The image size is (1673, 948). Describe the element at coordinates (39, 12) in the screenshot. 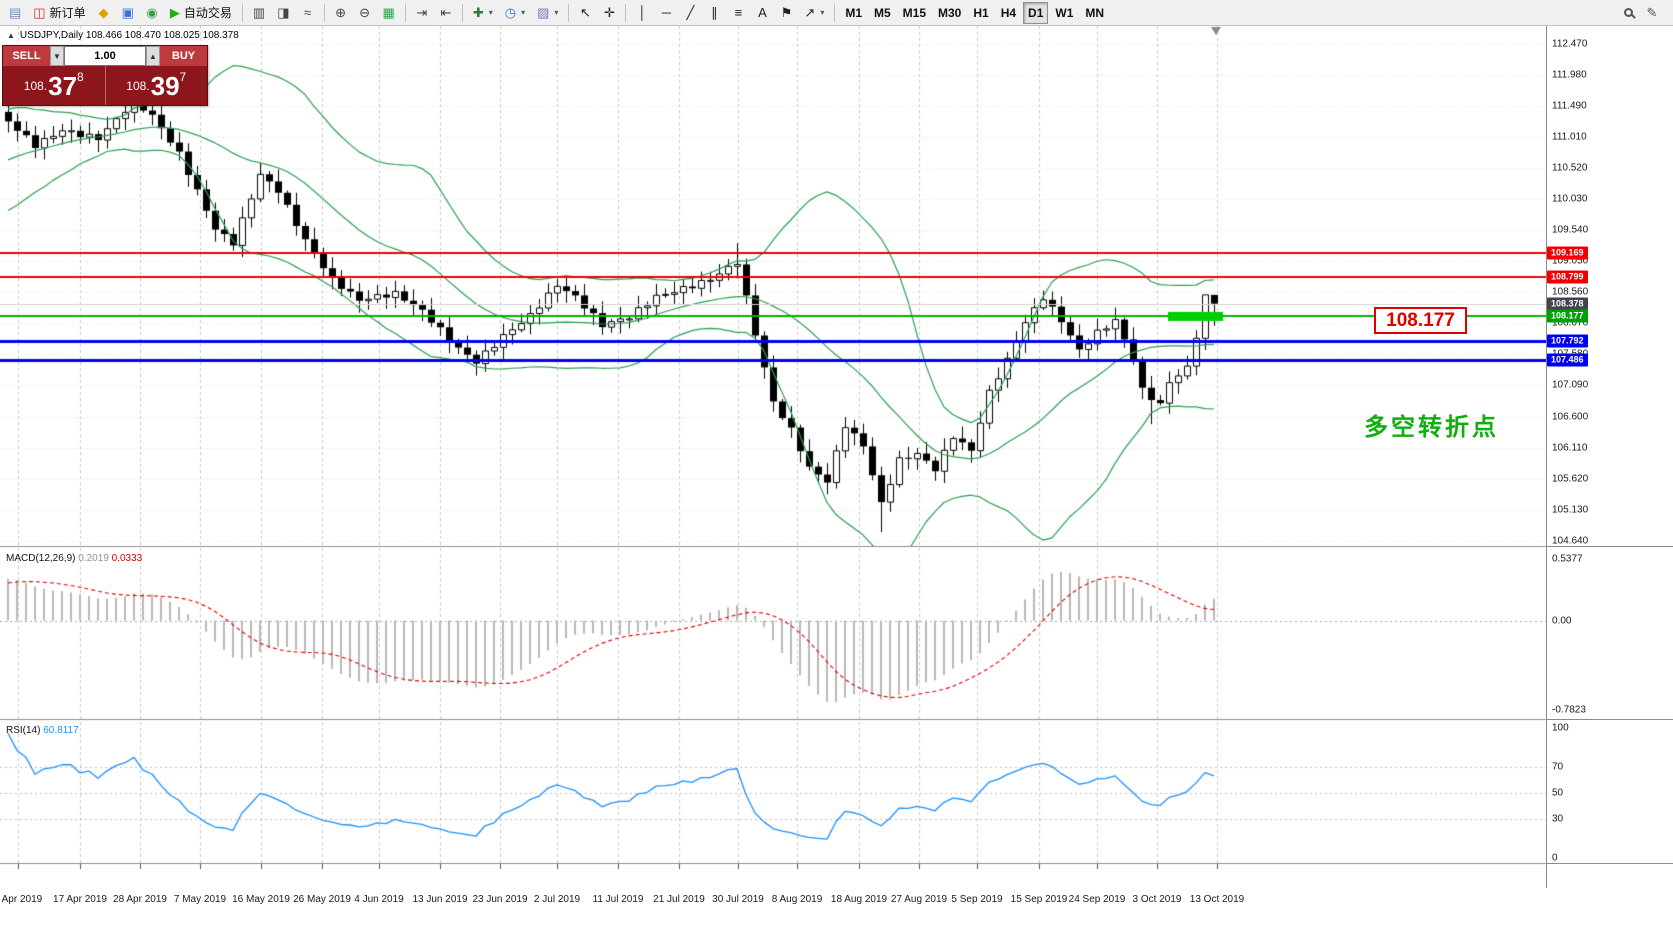

I see `new-order-button-glyph: ◫` at that location.